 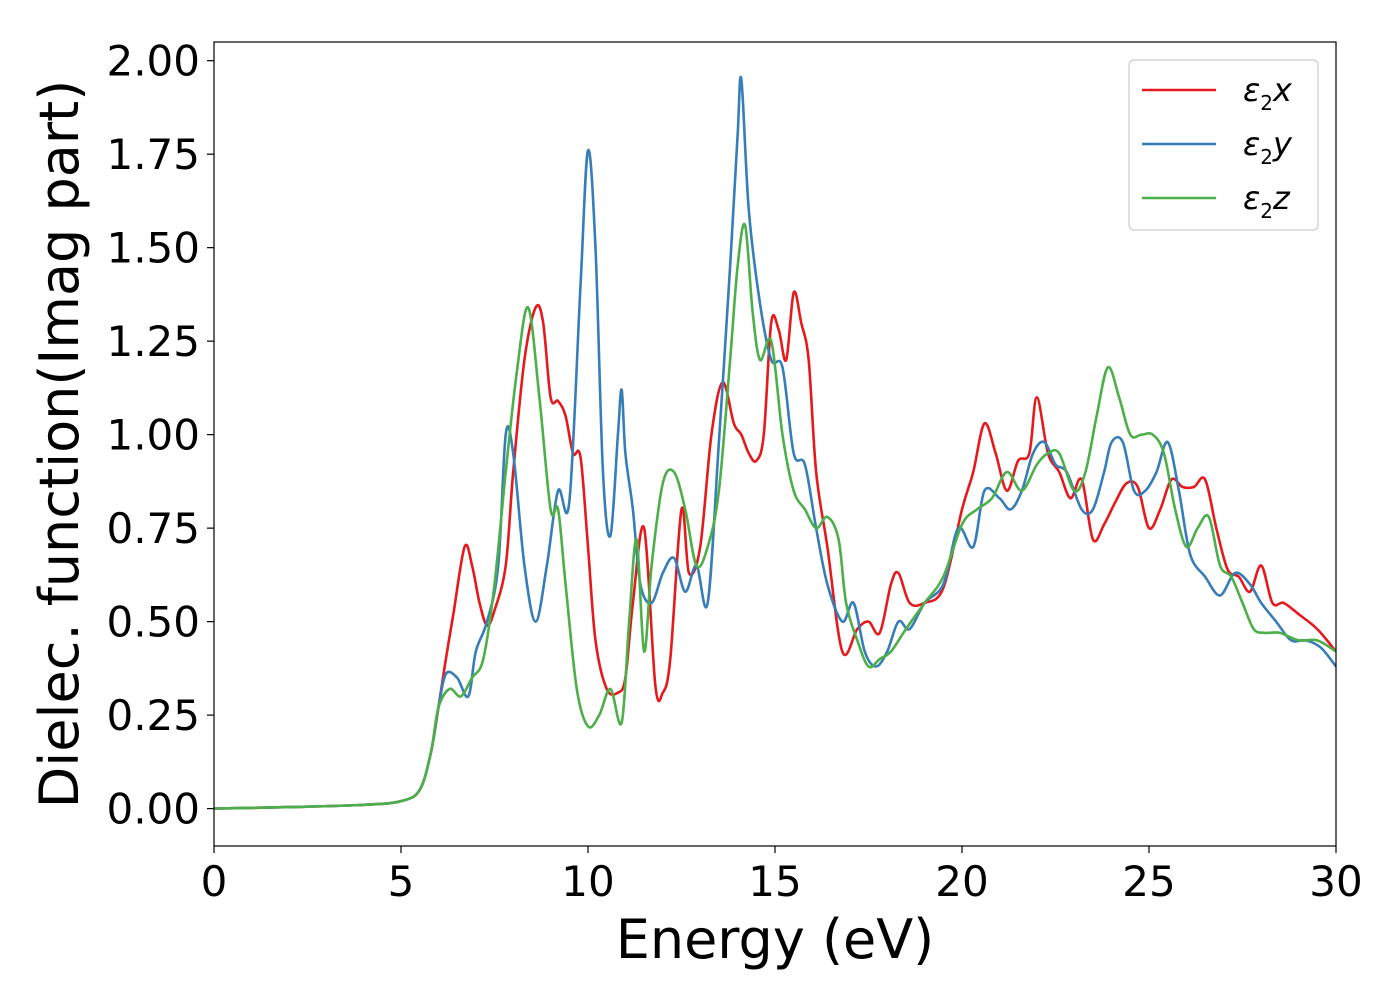 What do you see at coordinates (1335, 881) in the screenshot?
I see `x-tick-label: 30` at bounding box center [1335, 881].